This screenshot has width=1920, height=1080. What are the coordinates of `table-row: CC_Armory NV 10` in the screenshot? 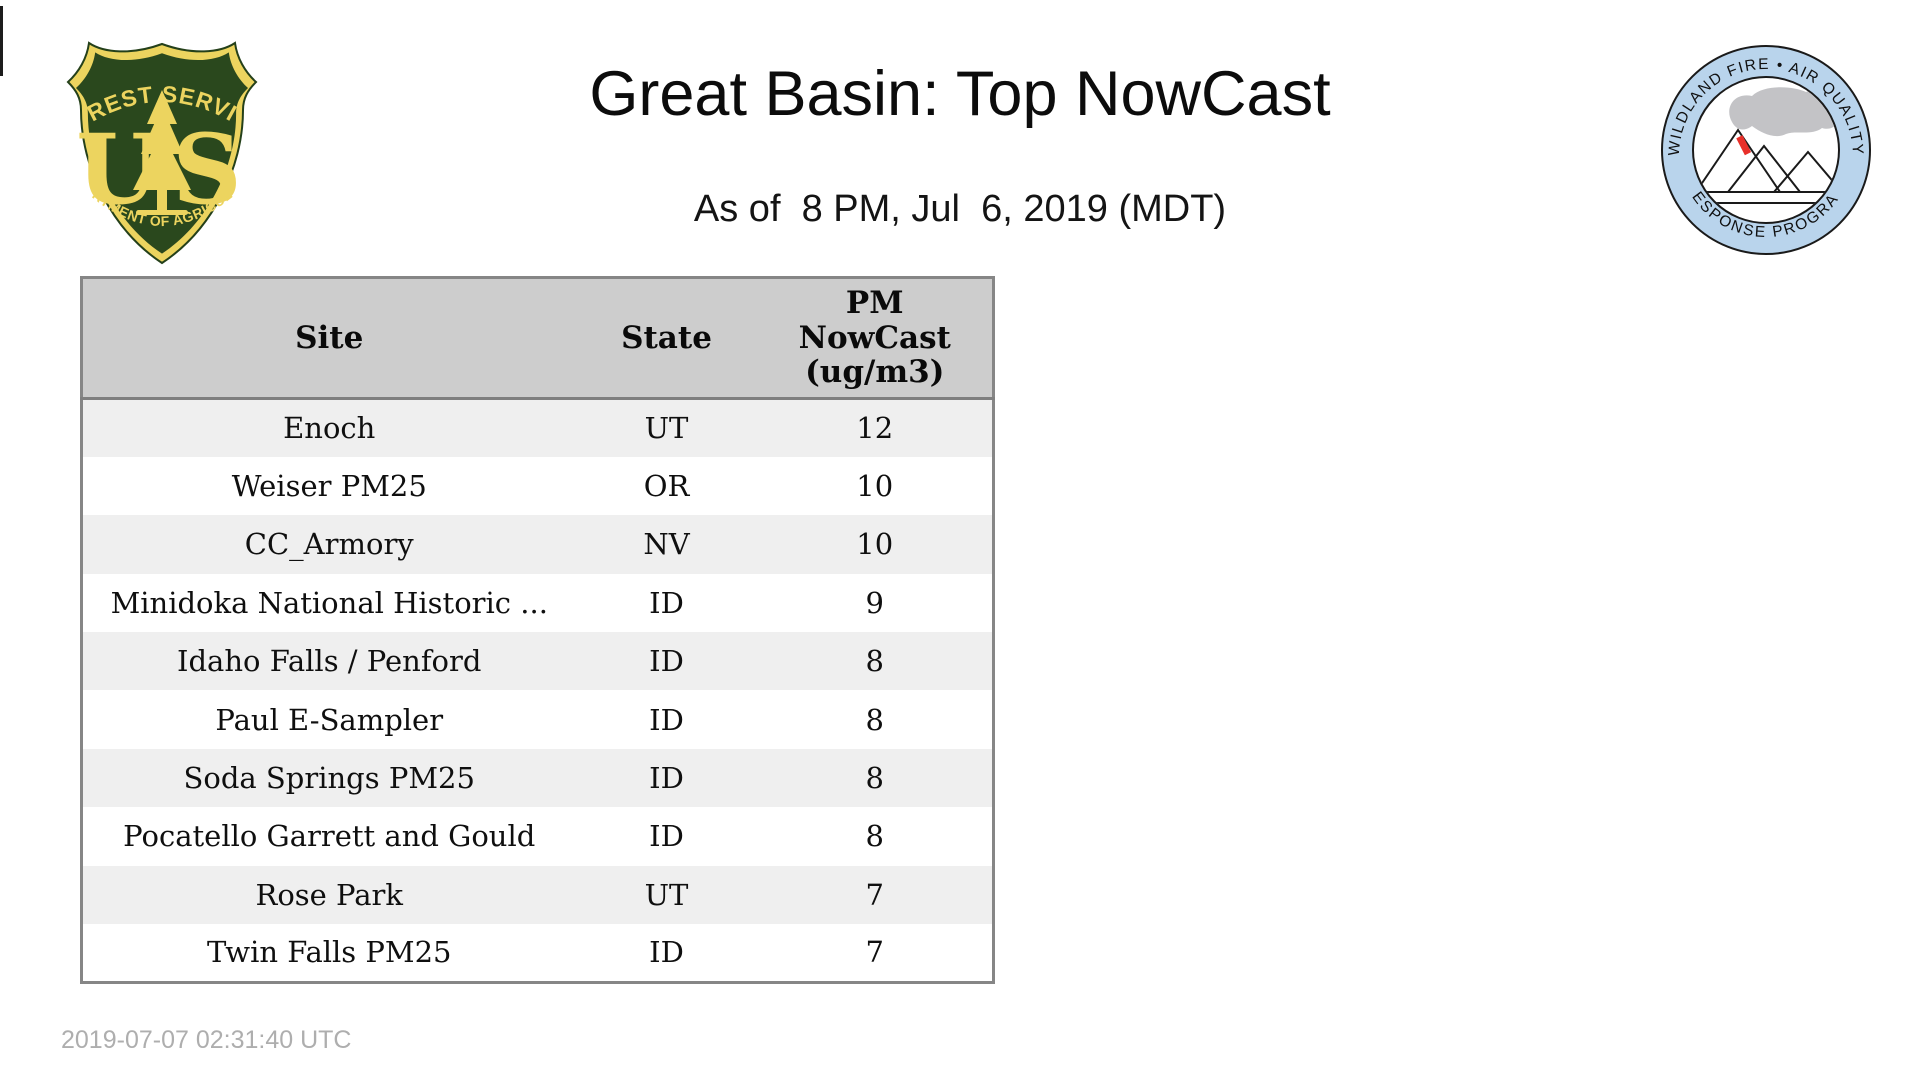 It's located at (537, 544).